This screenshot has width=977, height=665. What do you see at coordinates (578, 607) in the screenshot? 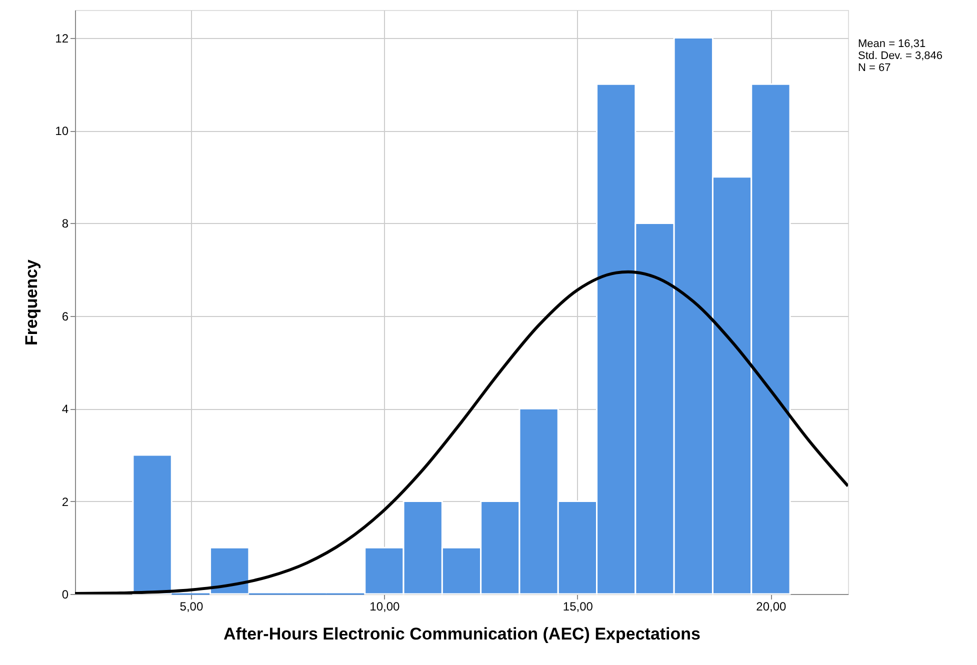
I see `x-tick-label: 15,00` at bounding box center [578, 607].